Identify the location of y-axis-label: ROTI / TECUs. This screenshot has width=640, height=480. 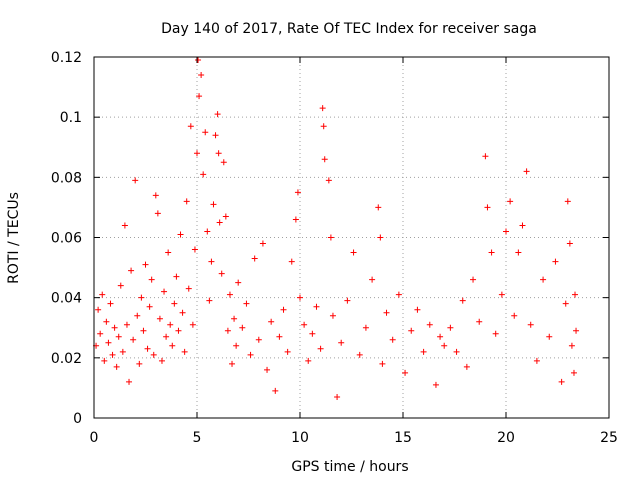
(14, 238).